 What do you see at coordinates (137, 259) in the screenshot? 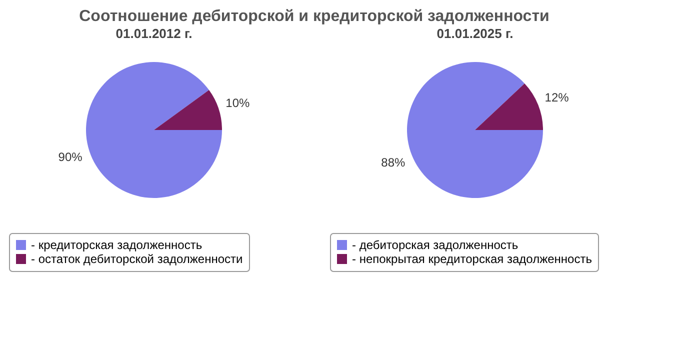
I see `legend-label: - остаток дебиторской задолженности` at bounding box center [137, 259].